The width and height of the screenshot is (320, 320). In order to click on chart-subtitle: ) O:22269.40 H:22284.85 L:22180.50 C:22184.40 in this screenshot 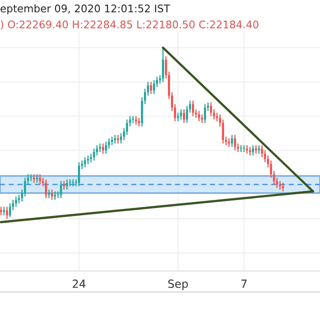, I will do `click(129, 25)`.